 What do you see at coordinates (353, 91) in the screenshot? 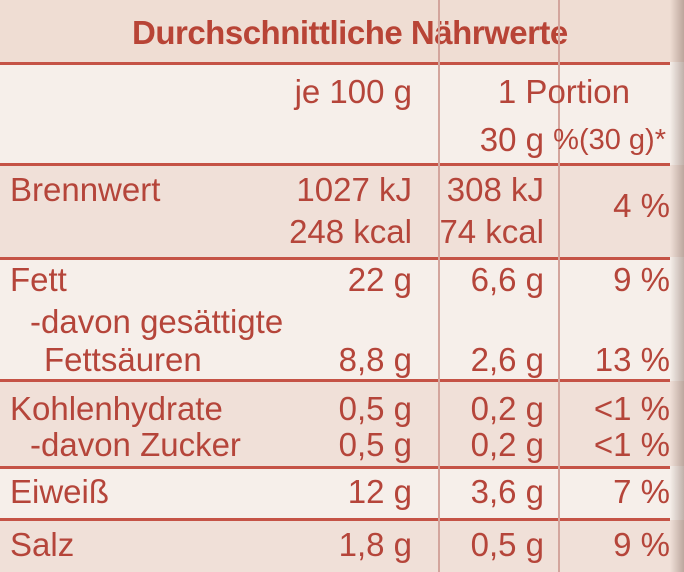
I see `header-per-100g: je 100 g` at bounding box center [353, 91].